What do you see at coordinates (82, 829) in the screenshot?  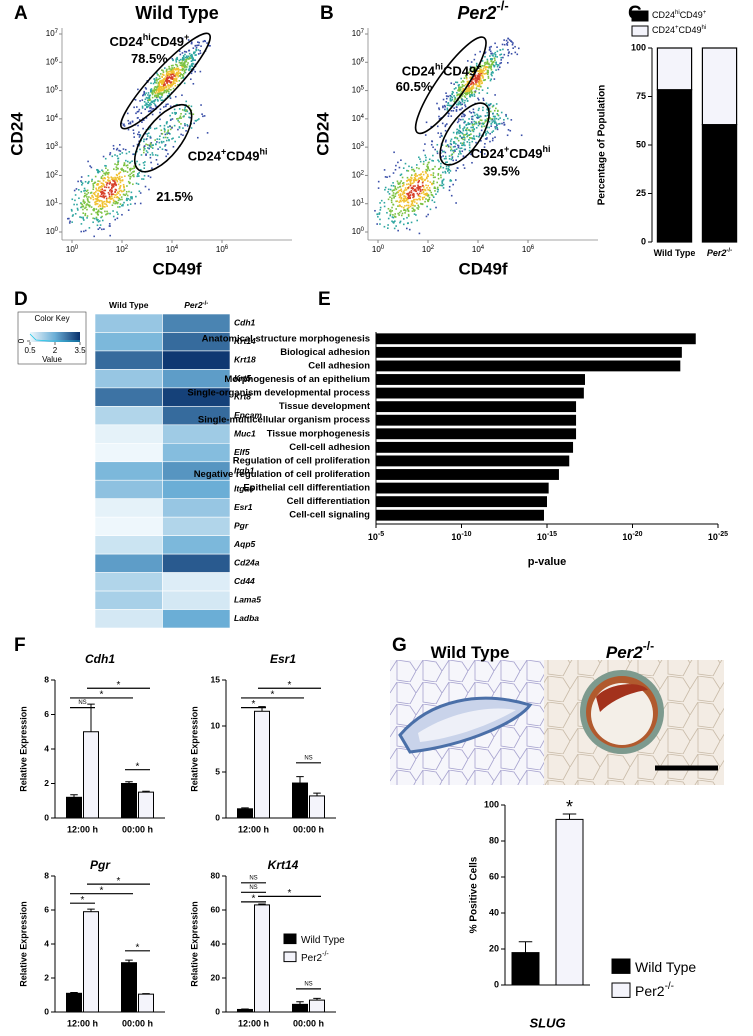 I see `x-tick-label: 12:00 h` at bounding box center [82, 829].